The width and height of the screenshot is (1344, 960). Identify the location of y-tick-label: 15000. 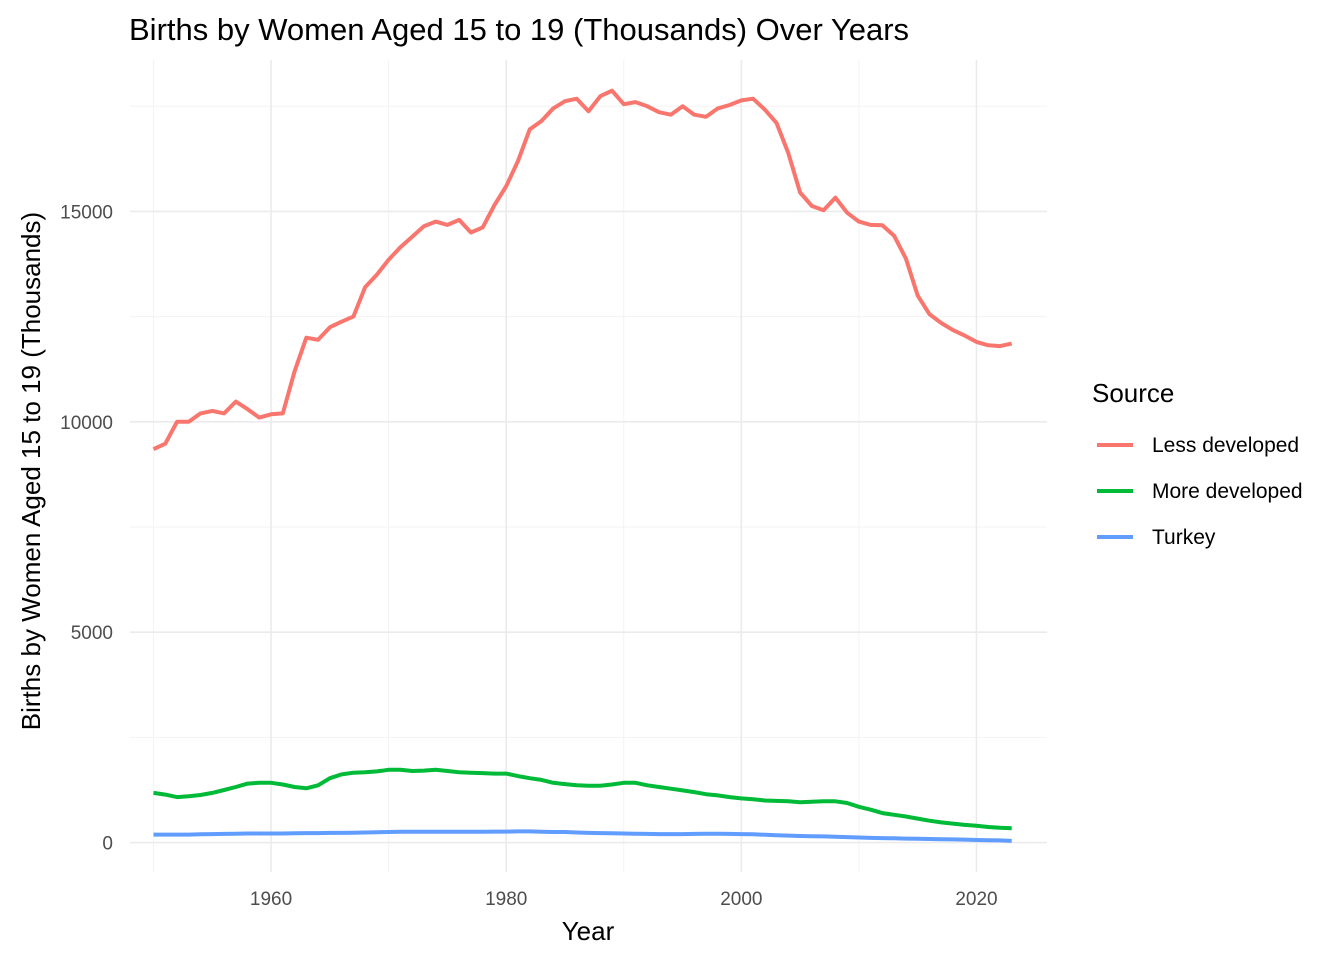
(86, 212).